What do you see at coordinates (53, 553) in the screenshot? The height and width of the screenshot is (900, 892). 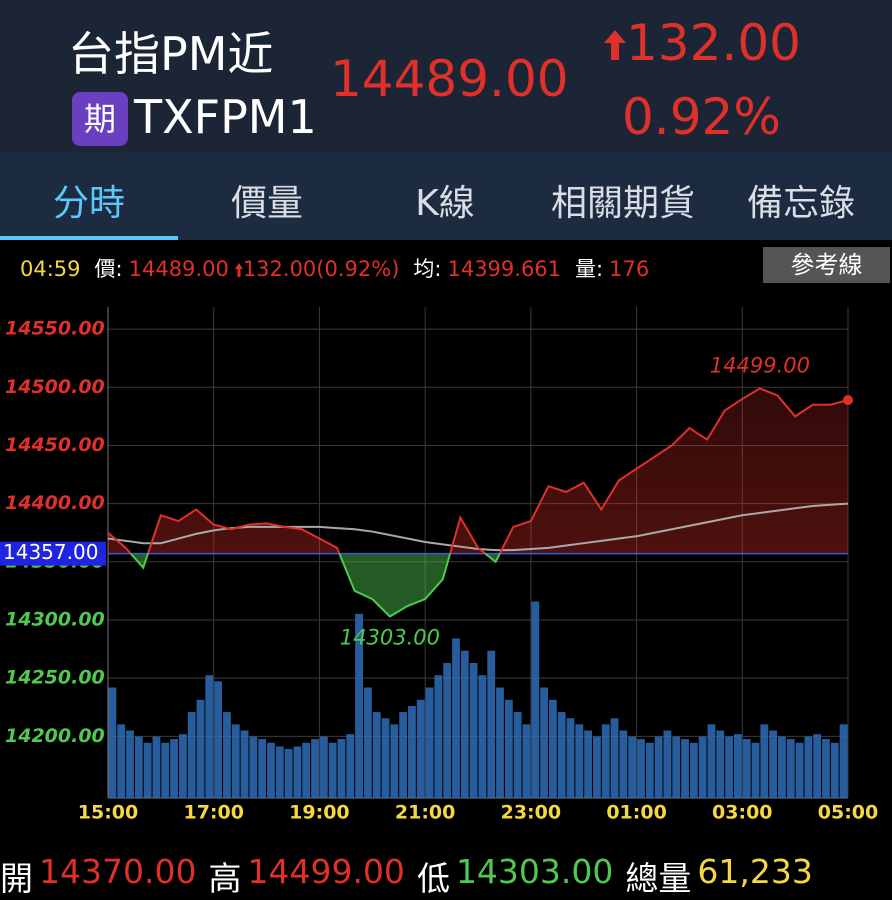 I see `reference-tag` at bounding box center [53, 553].